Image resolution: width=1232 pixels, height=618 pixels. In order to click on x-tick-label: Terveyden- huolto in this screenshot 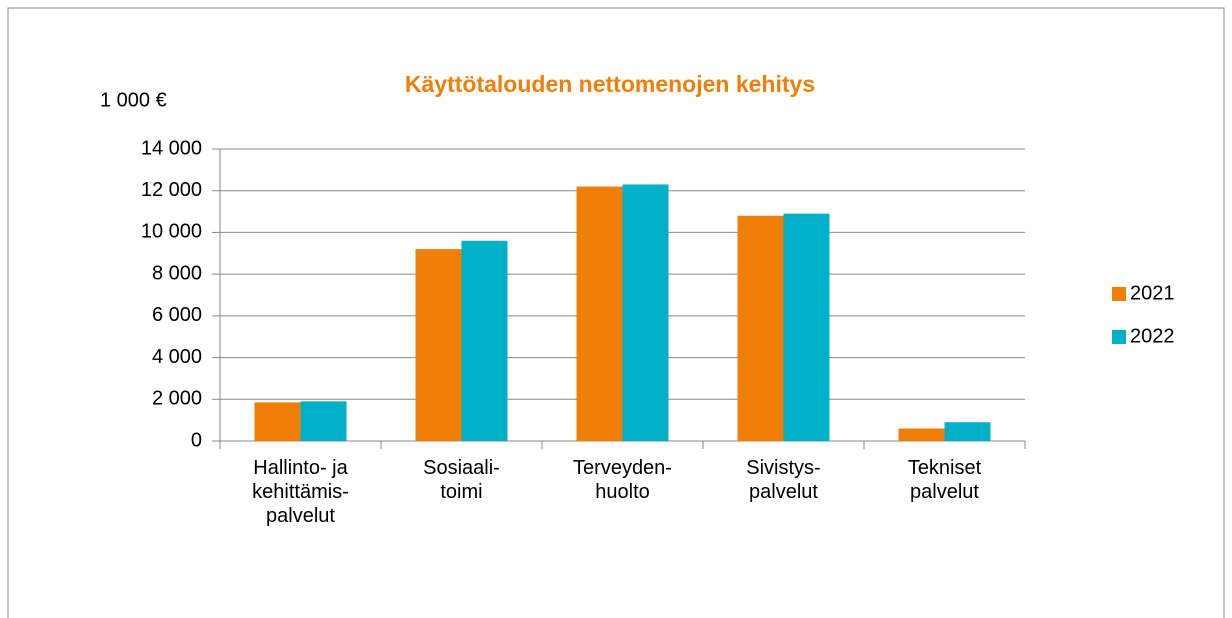, I will do `click(622, 480)`.